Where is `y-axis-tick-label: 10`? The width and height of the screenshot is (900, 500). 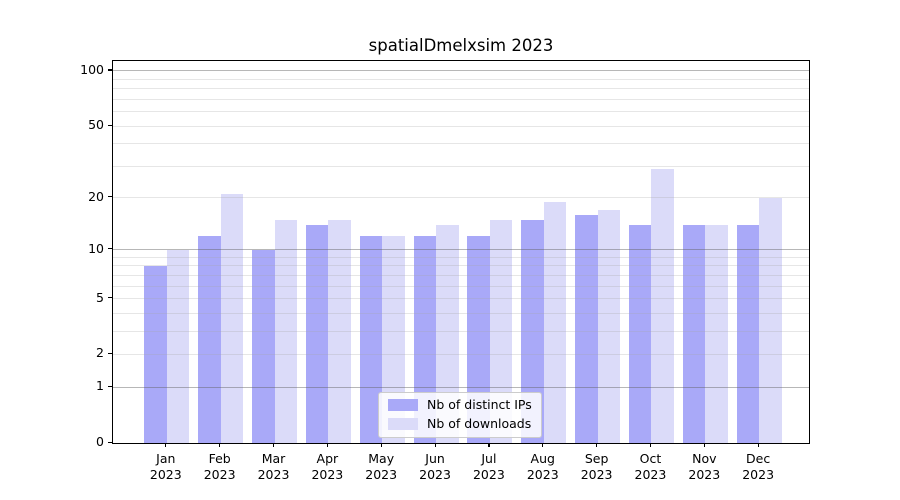 y-axis-tick-label: 10 is located at coordinates (96, 248).